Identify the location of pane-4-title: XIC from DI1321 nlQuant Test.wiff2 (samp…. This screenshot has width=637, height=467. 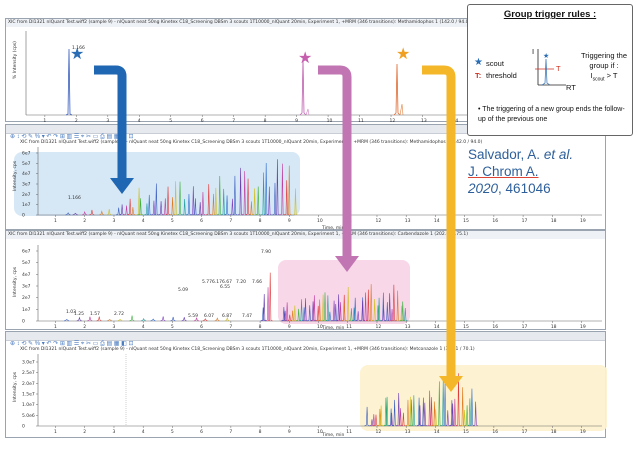
(247, 349).